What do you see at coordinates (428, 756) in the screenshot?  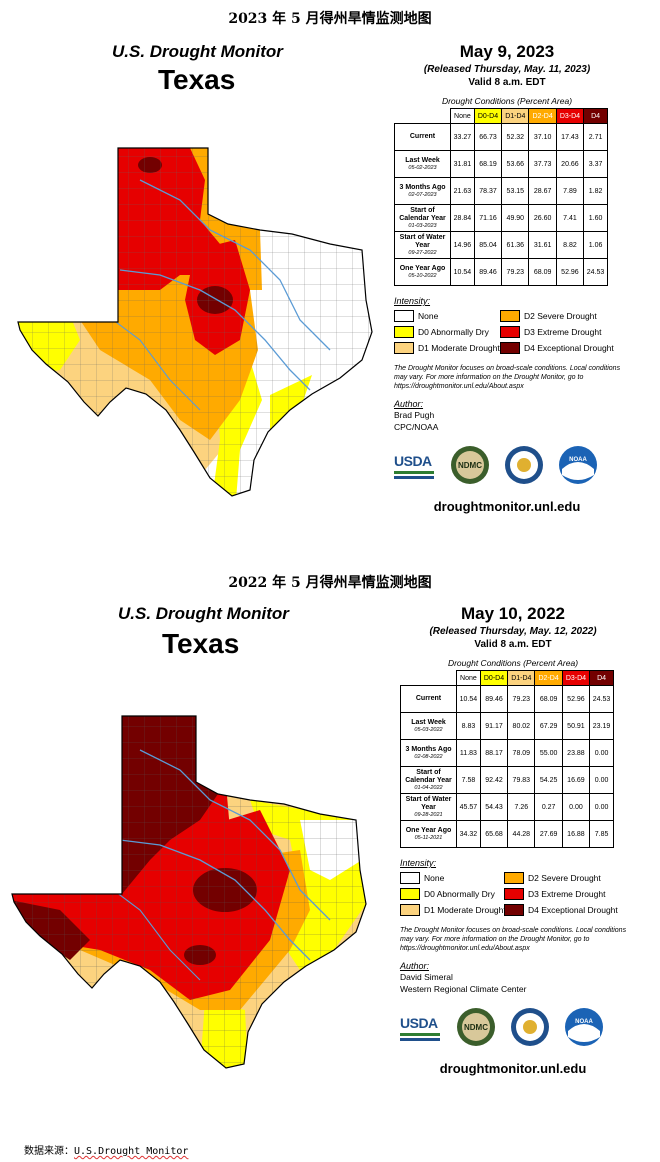 I see `row-date: 02-08-2022` at bounding box center [428, 756].